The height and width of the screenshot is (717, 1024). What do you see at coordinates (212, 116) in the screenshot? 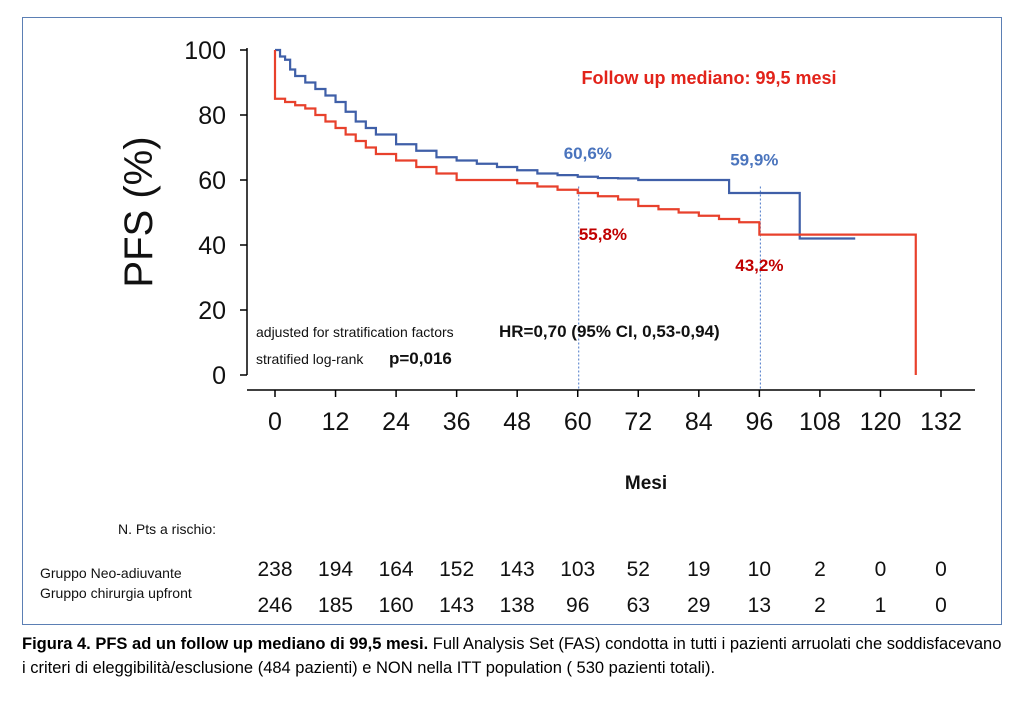
I see `y-tick-label: 80` at bounding box center [212, 116].